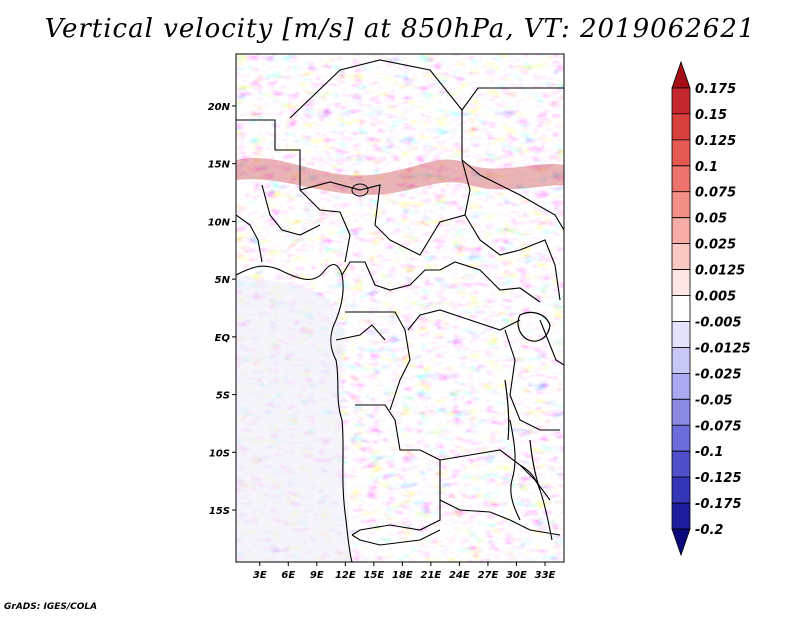  What do you see at coordinates (709, 530) in the screenshot?
I see `colorbar-level-label: -0.2` at bounding box center [709, 530].